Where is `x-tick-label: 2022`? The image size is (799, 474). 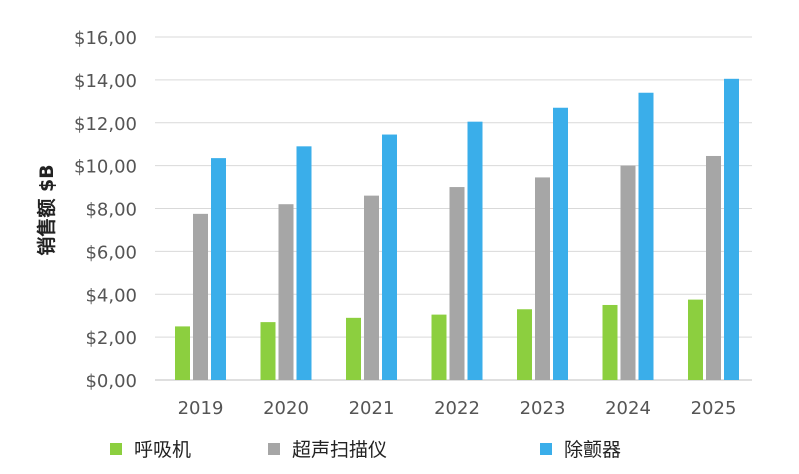
x-tick-label: 2022 is located at coordinates (457, 408).